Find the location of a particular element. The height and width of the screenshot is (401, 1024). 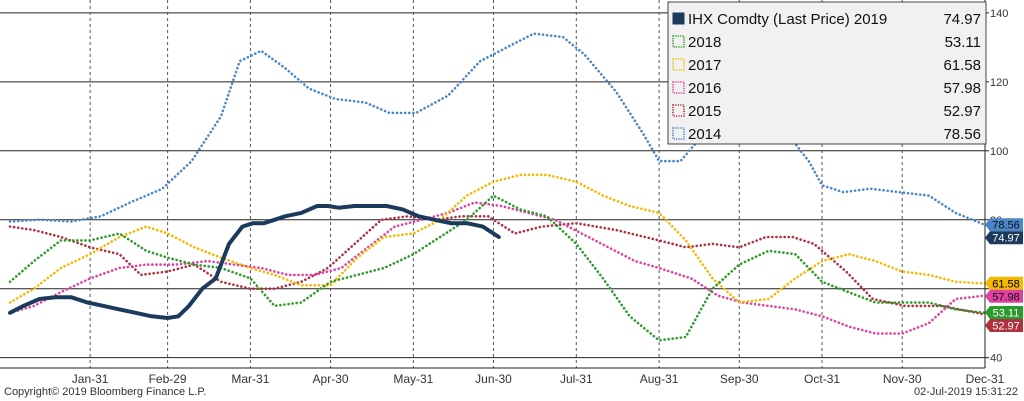

last-value-label-2016: 57.98 is located at coordinates (1006, 297).